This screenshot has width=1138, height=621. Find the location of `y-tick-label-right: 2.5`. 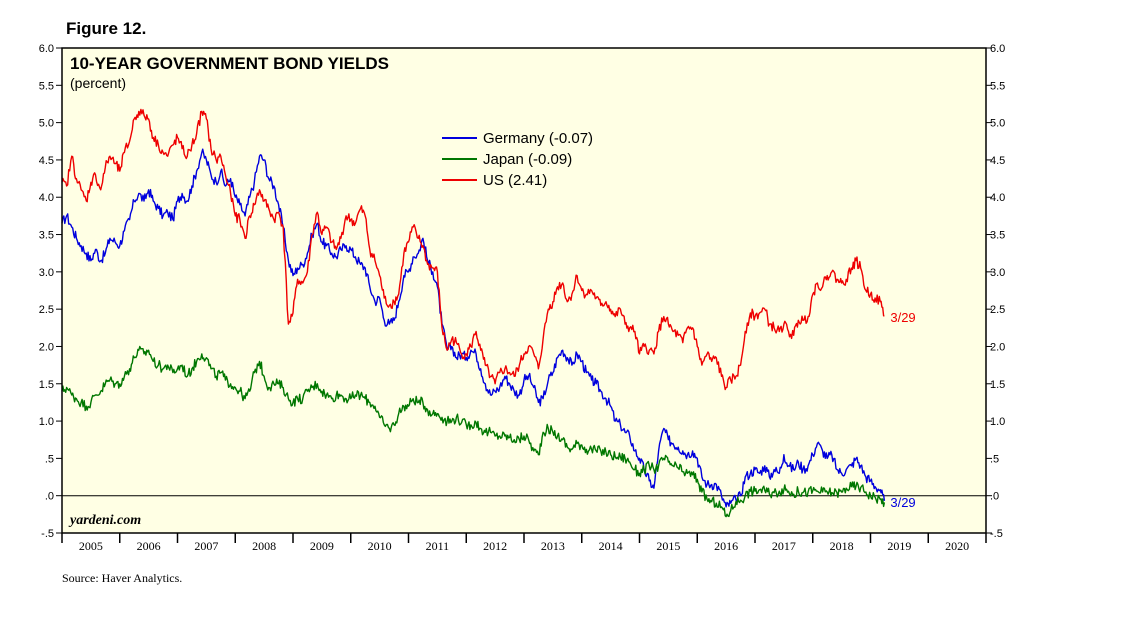

y-tick-label-right: 2.5 is located at coordinates (997, 310).